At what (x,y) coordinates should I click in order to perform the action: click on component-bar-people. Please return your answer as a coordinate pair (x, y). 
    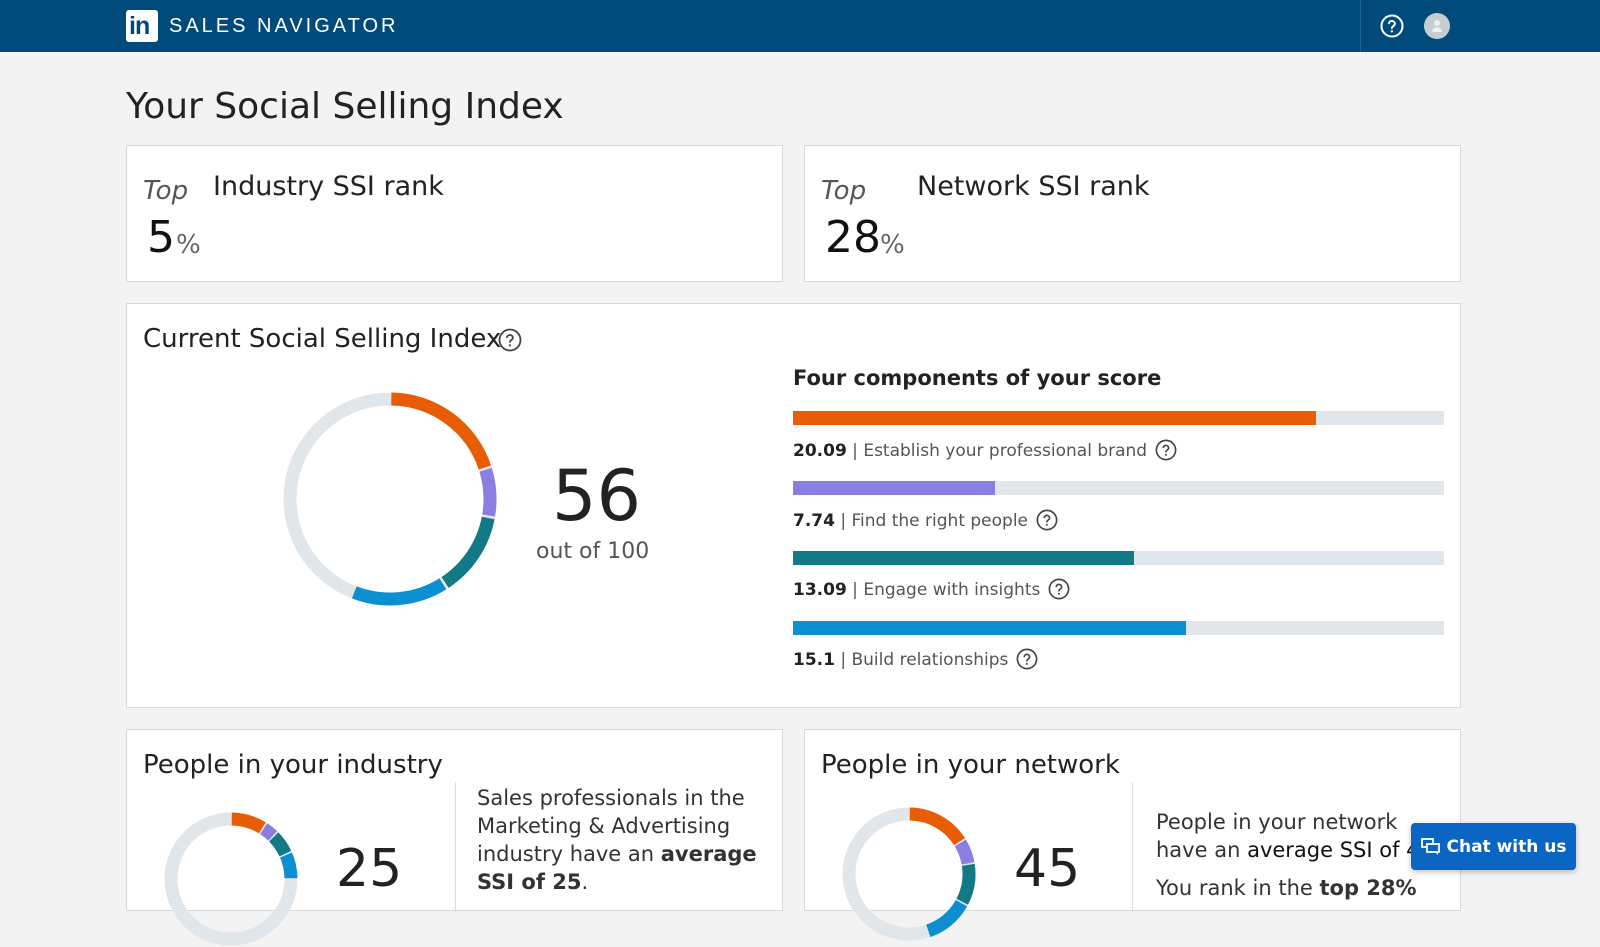
    Looking at the image, I should click on (894, 488).